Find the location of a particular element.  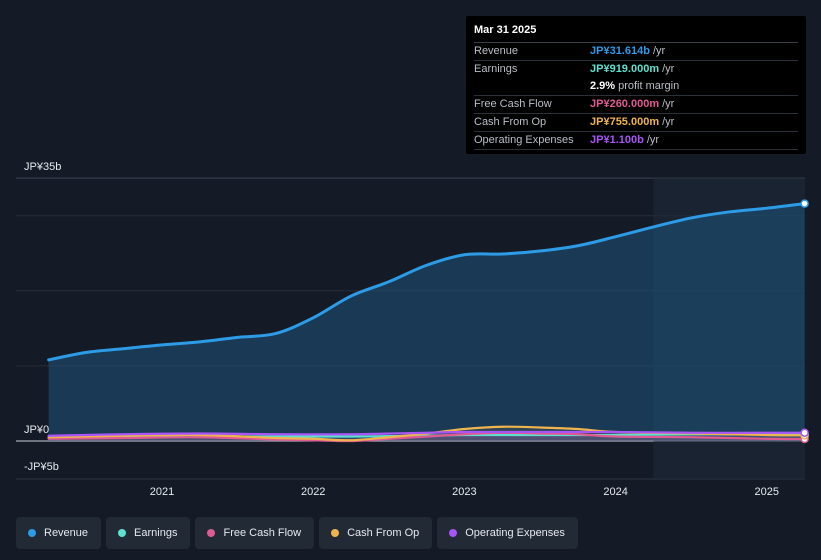

tooltip-row-operating-expenses: Operating Expenses JP¥1.100b /yr is located at coordinates (636, 141).